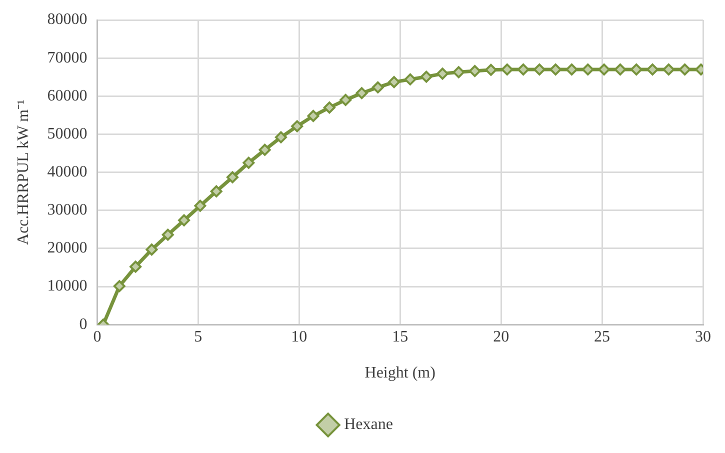 This screenshot has height=453, width=725. Describe the element at coordinates (67, 210) in the screenshot. I see `y-tick-label: 30000` at that location.